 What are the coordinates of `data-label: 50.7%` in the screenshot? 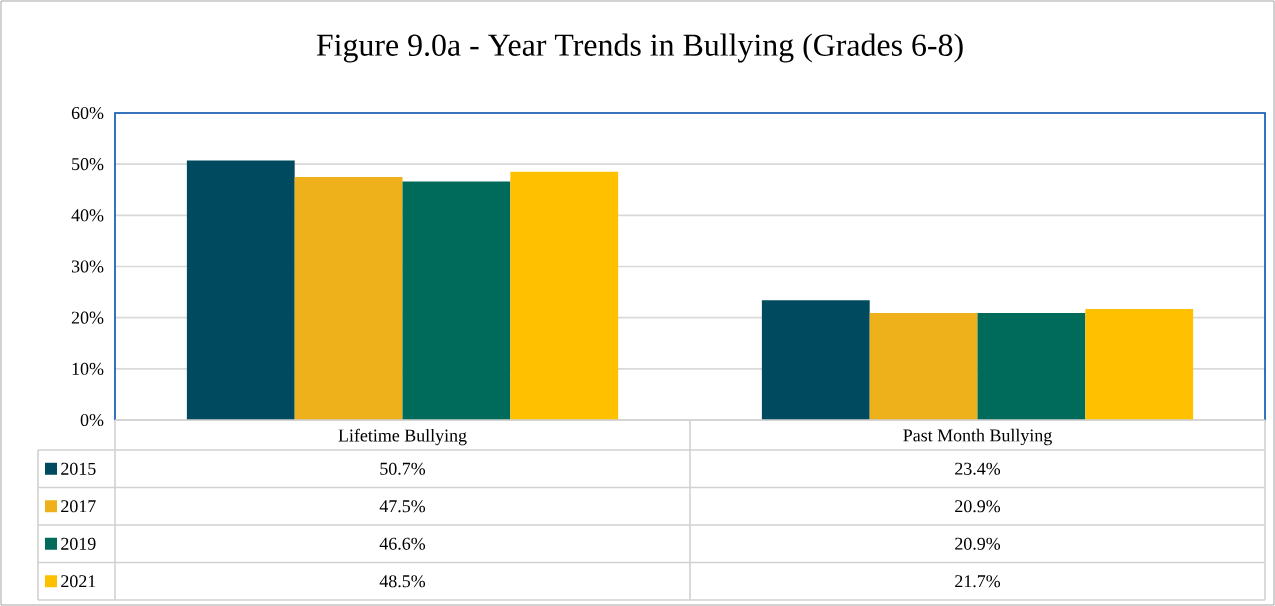 It's located at (403, 468).